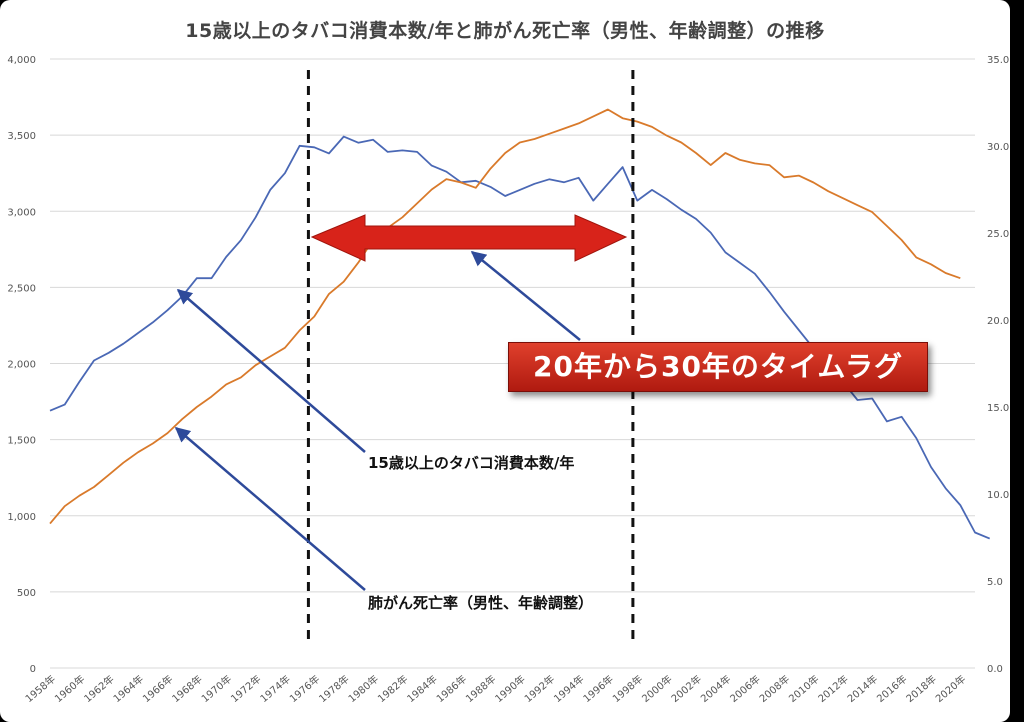  What do you see at coordinates (628, 688) in the screenshot?
I see `x-tick-label: 1998年` at bounding box center [628, 688].